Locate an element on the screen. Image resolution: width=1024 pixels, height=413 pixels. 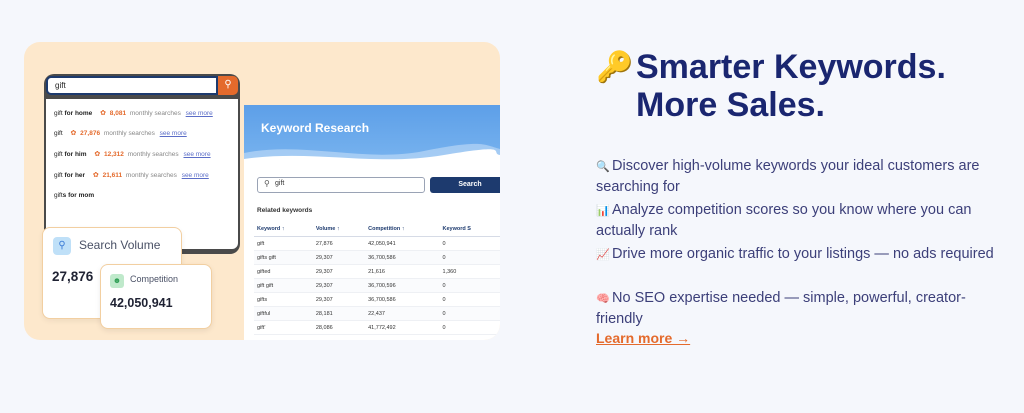
keyword-cell: gift gift is located at coordinates (283, 285).